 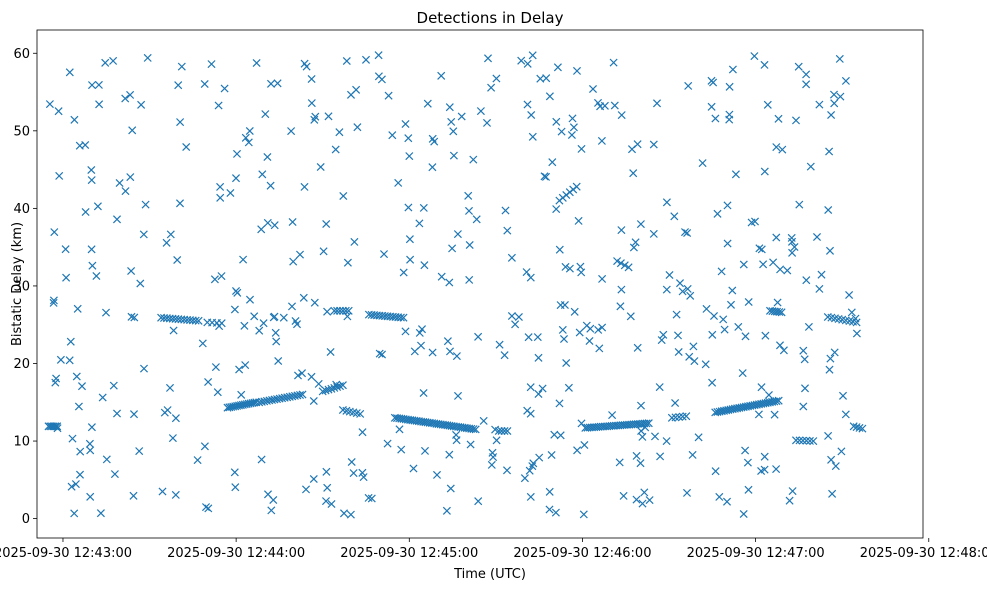 What do you see at coordinates (21, 286) in the screenshot?
I see `y-tick-label: 30` at bounding box center [21, 286].